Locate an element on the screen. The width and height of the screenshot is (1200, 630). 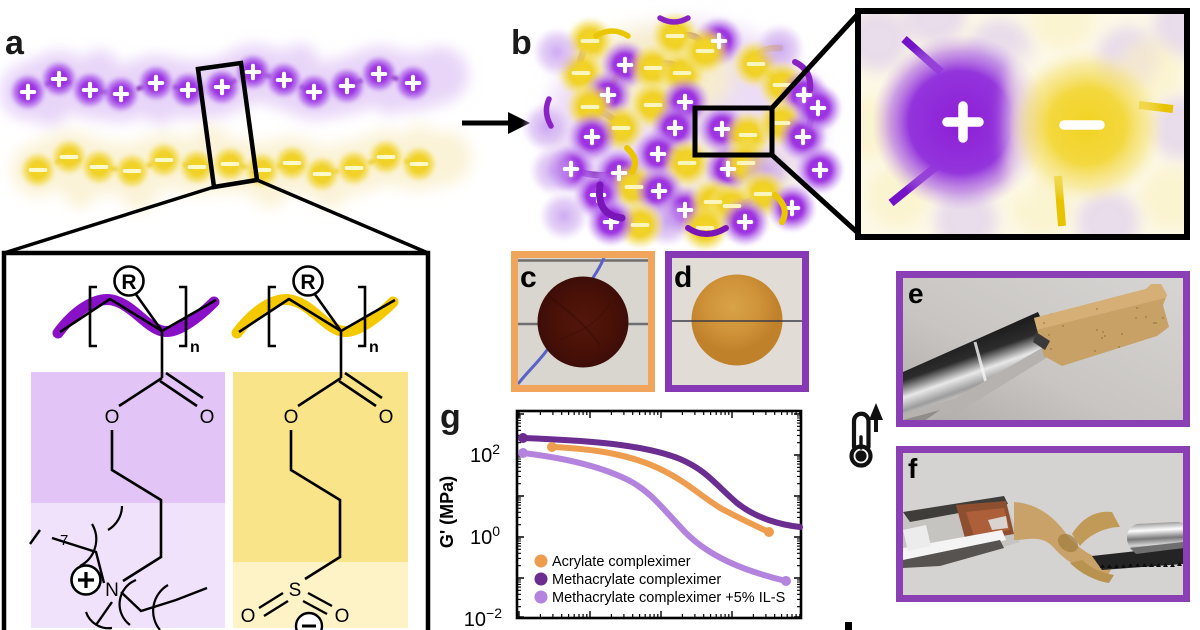
svg-text: a is located at coordinates (15, 43).